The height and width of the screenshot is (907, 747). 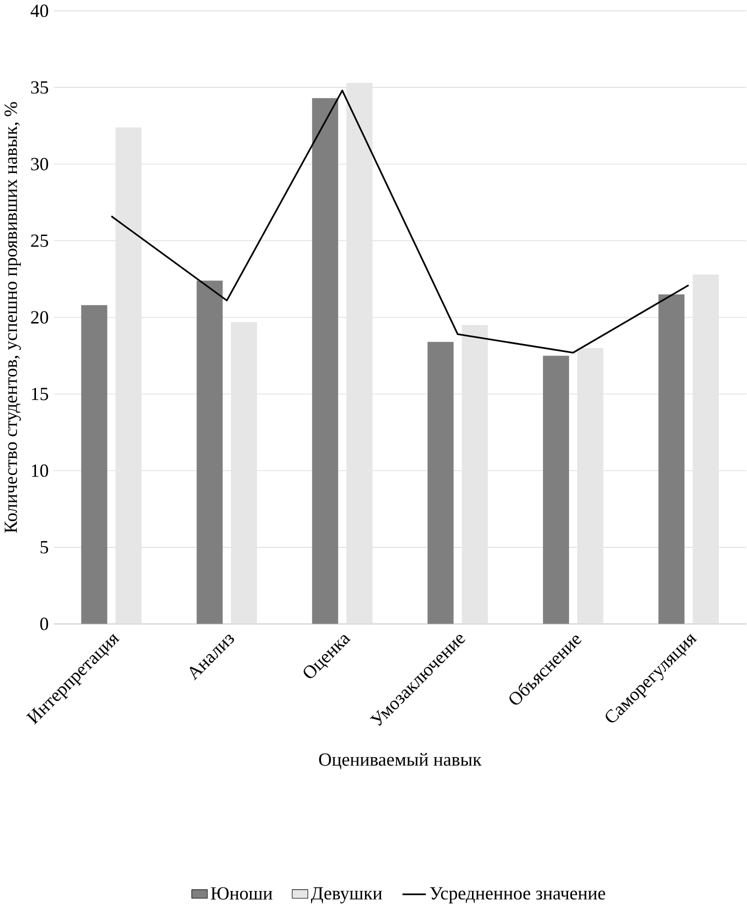 What do you see at coordinates (400, 761) in the screenshot?
I see `x-axis-title: Оцениваемый навык` at bounding box center [400, 761].